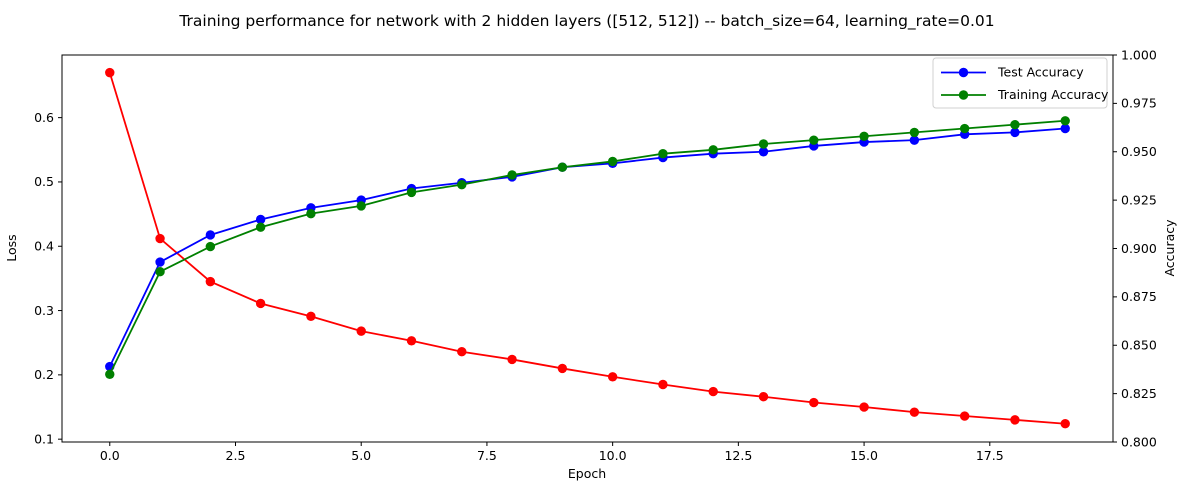 This screenshot has height=499, width=1189. Describe the element at coordinates (44, 181) in the screenshot. I see `loss-tick-label: 0.5` at that location.